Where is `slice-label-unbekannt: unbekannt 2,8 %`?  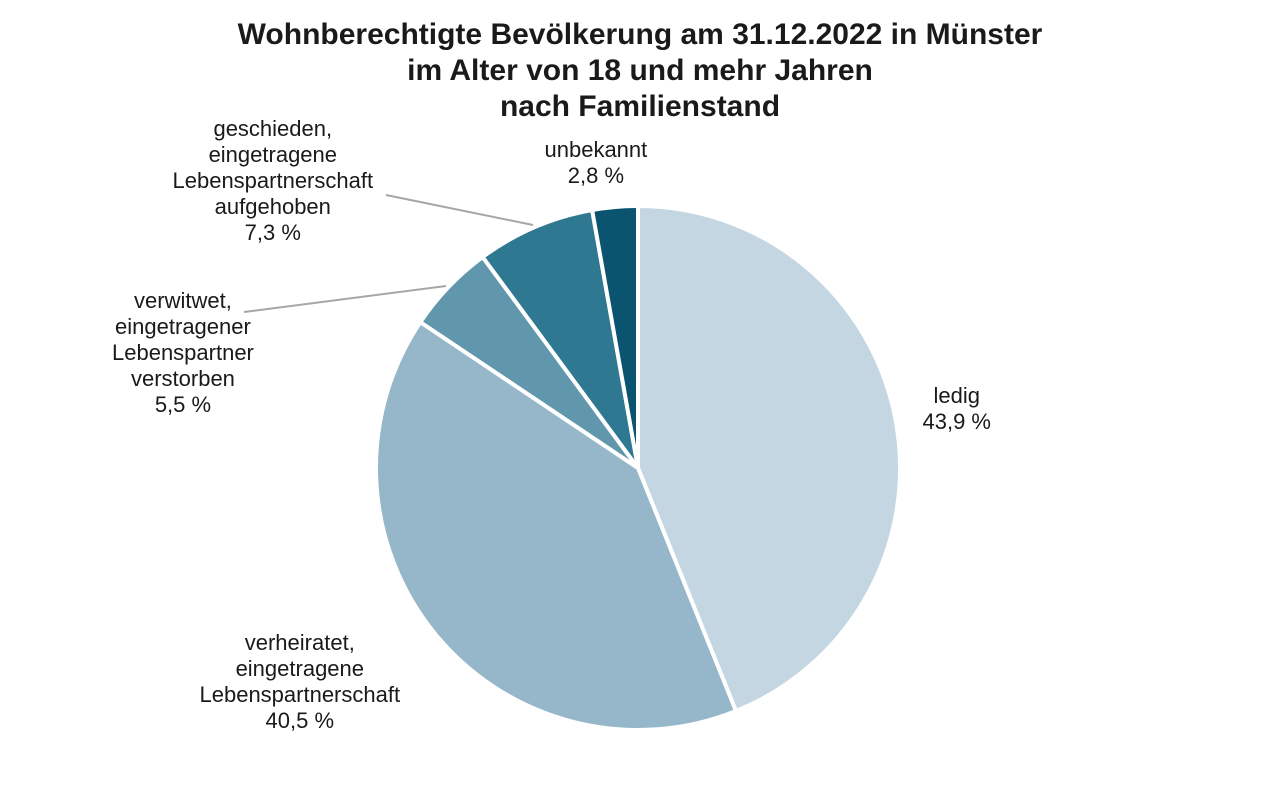
slice-label-unbekannt: unbekannt 2,8 % is located at coordinates (596, 163).